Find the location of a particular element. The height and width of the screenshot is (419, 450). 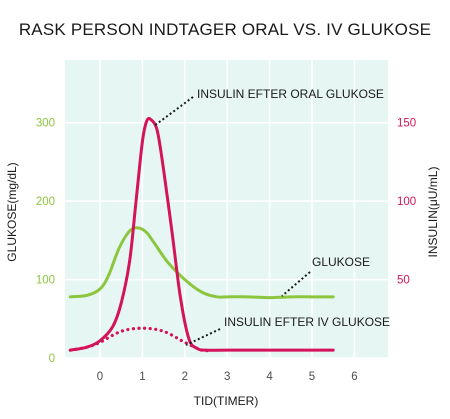

x-tick-label: 4 is located at coordinates (269, 377).